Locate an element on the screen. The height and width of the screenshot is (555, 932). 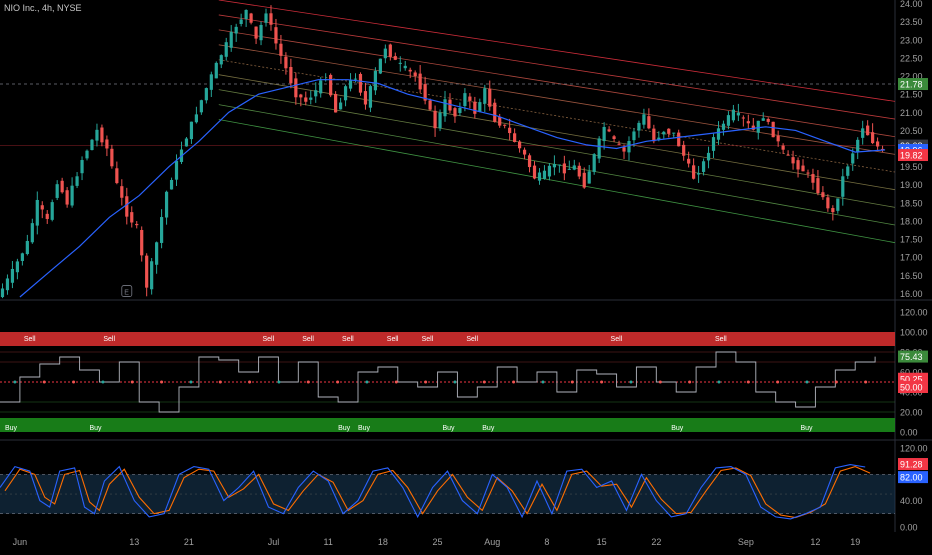
rsi-tick-label: 120.00 is located at coordinates (914, 313).